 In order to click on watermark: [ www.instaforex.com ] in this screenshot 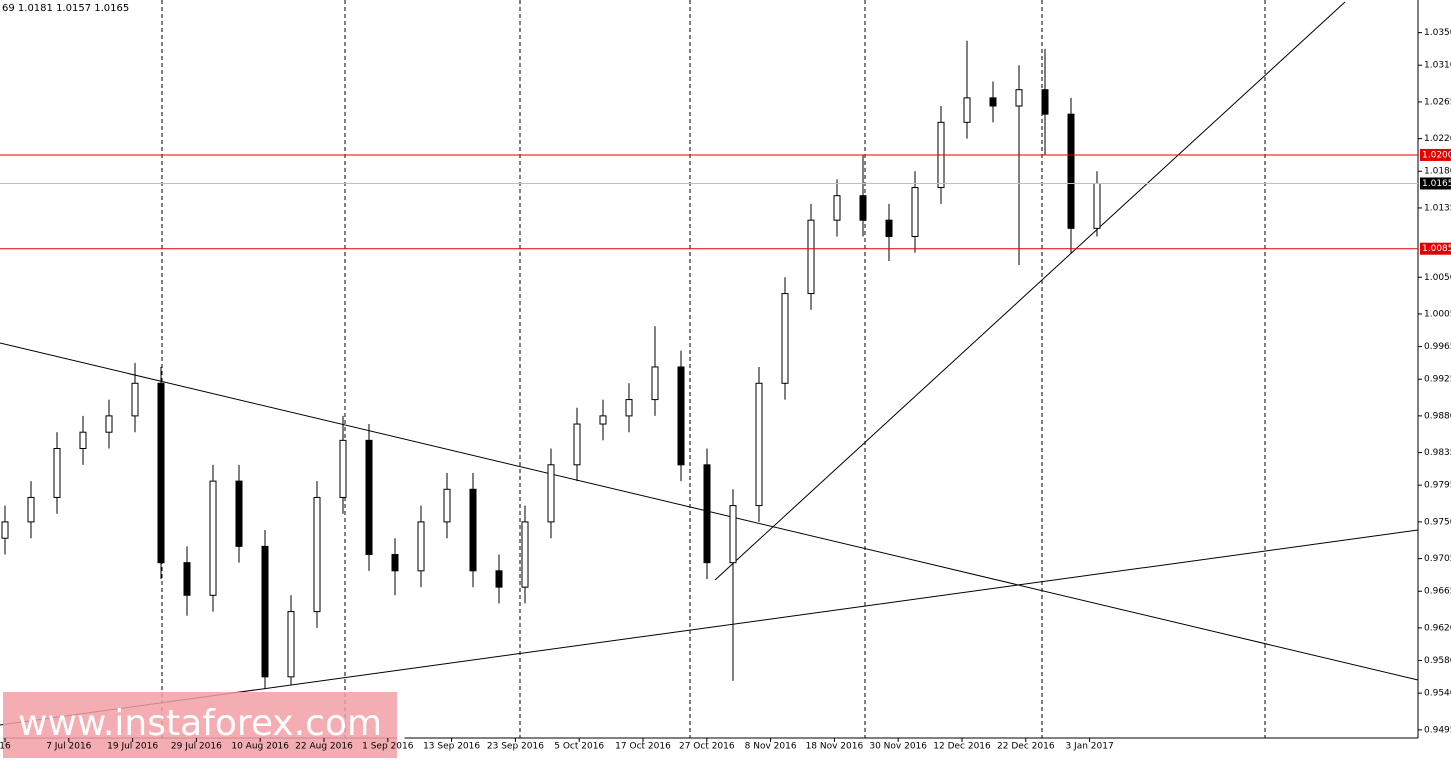, I will do `click(204, 723)`.